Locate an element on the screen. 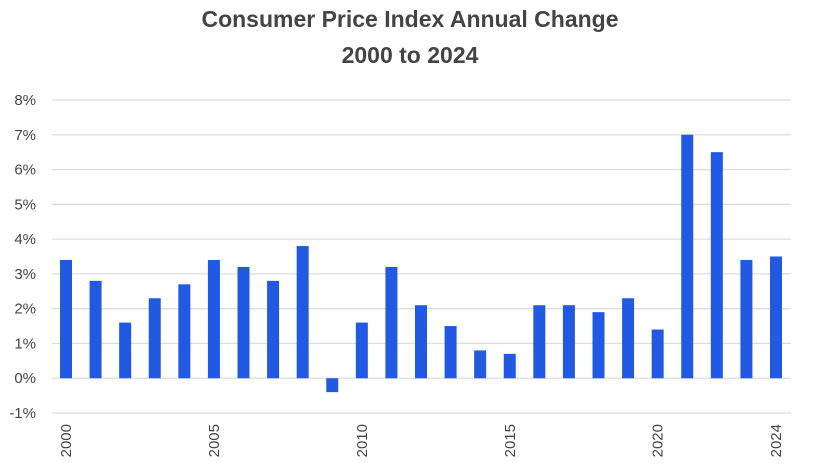  bar-2003 is located at coordinates (154, 338).